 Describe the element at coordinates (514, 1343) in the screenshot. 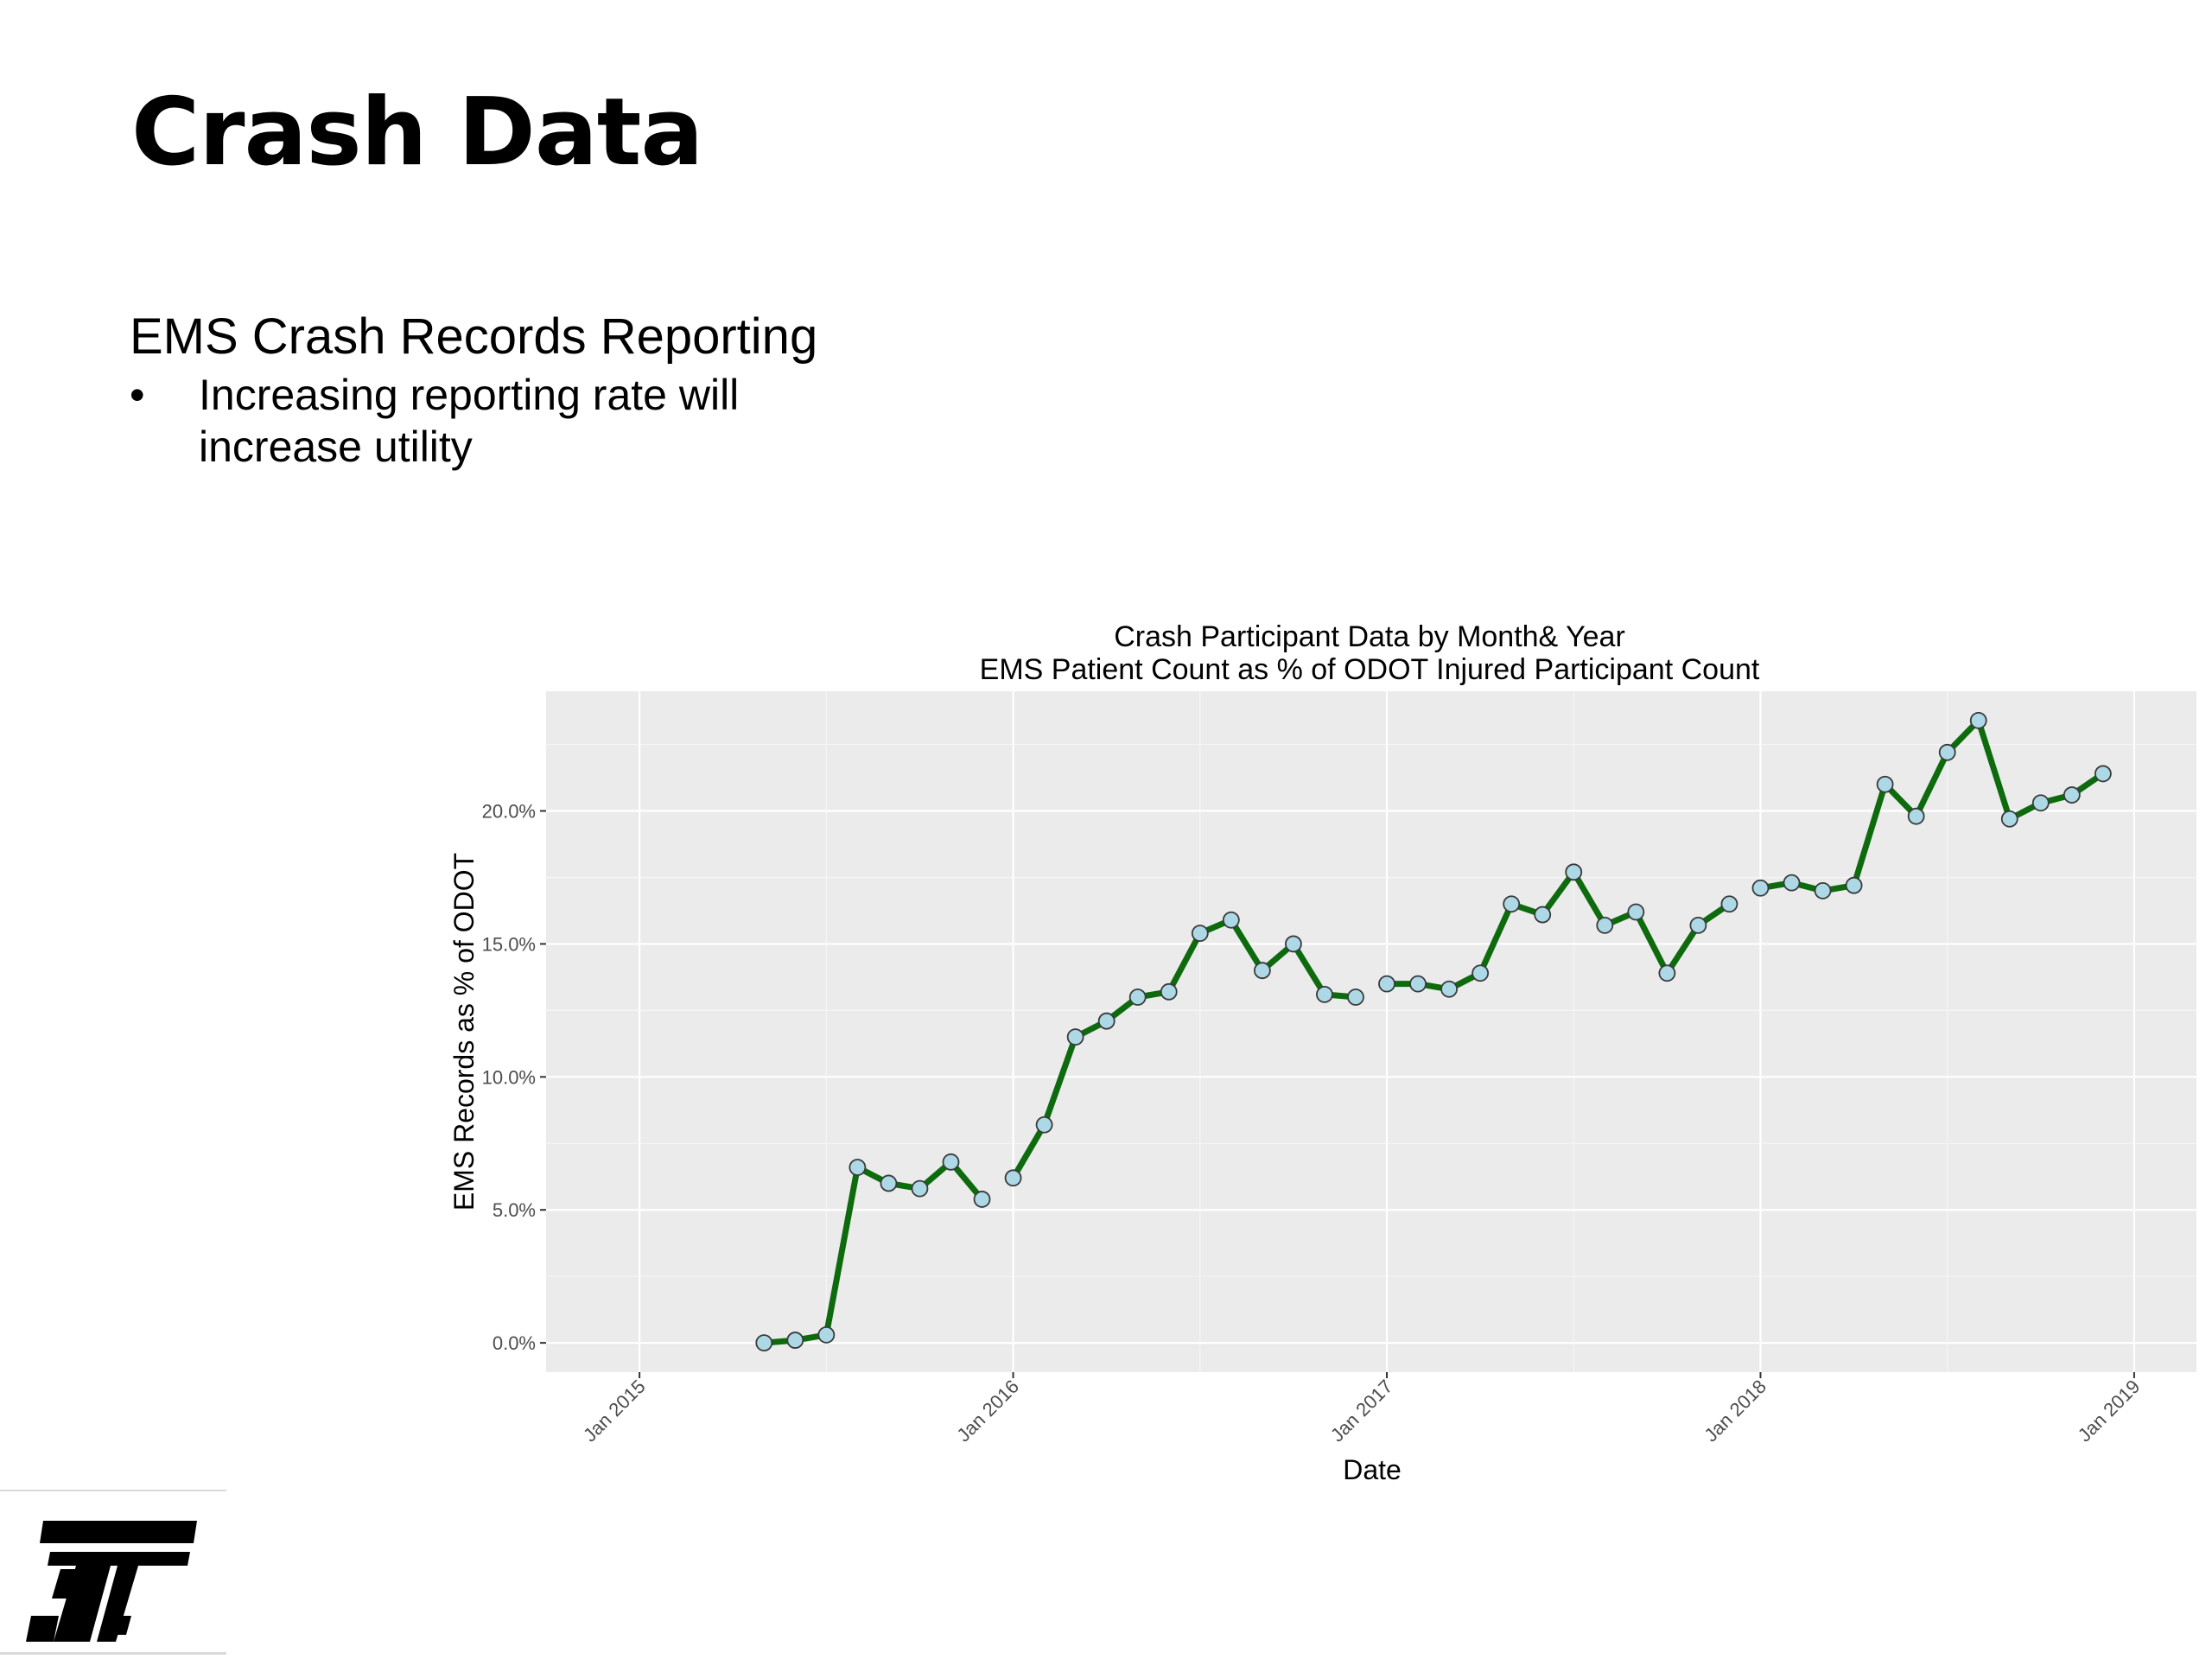

I see `y-tick-label: 0.0%` at that location.